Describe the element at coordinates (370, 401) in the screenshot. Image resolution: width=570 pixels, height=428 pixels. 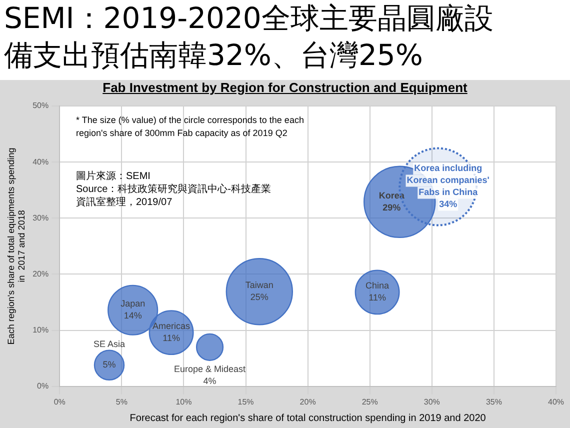
I see `x-tick-label: 25%` at that location.